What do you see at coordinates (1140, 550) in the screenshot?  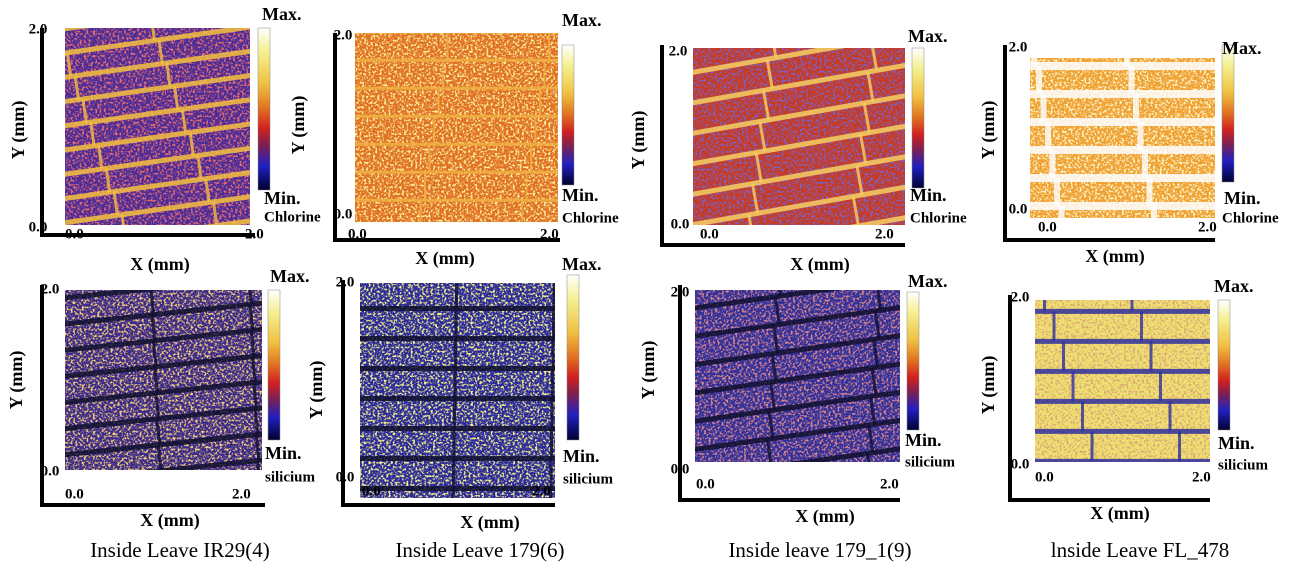 I see `caption: lnside Leave FL_478` at bounding box center [1140, 550].